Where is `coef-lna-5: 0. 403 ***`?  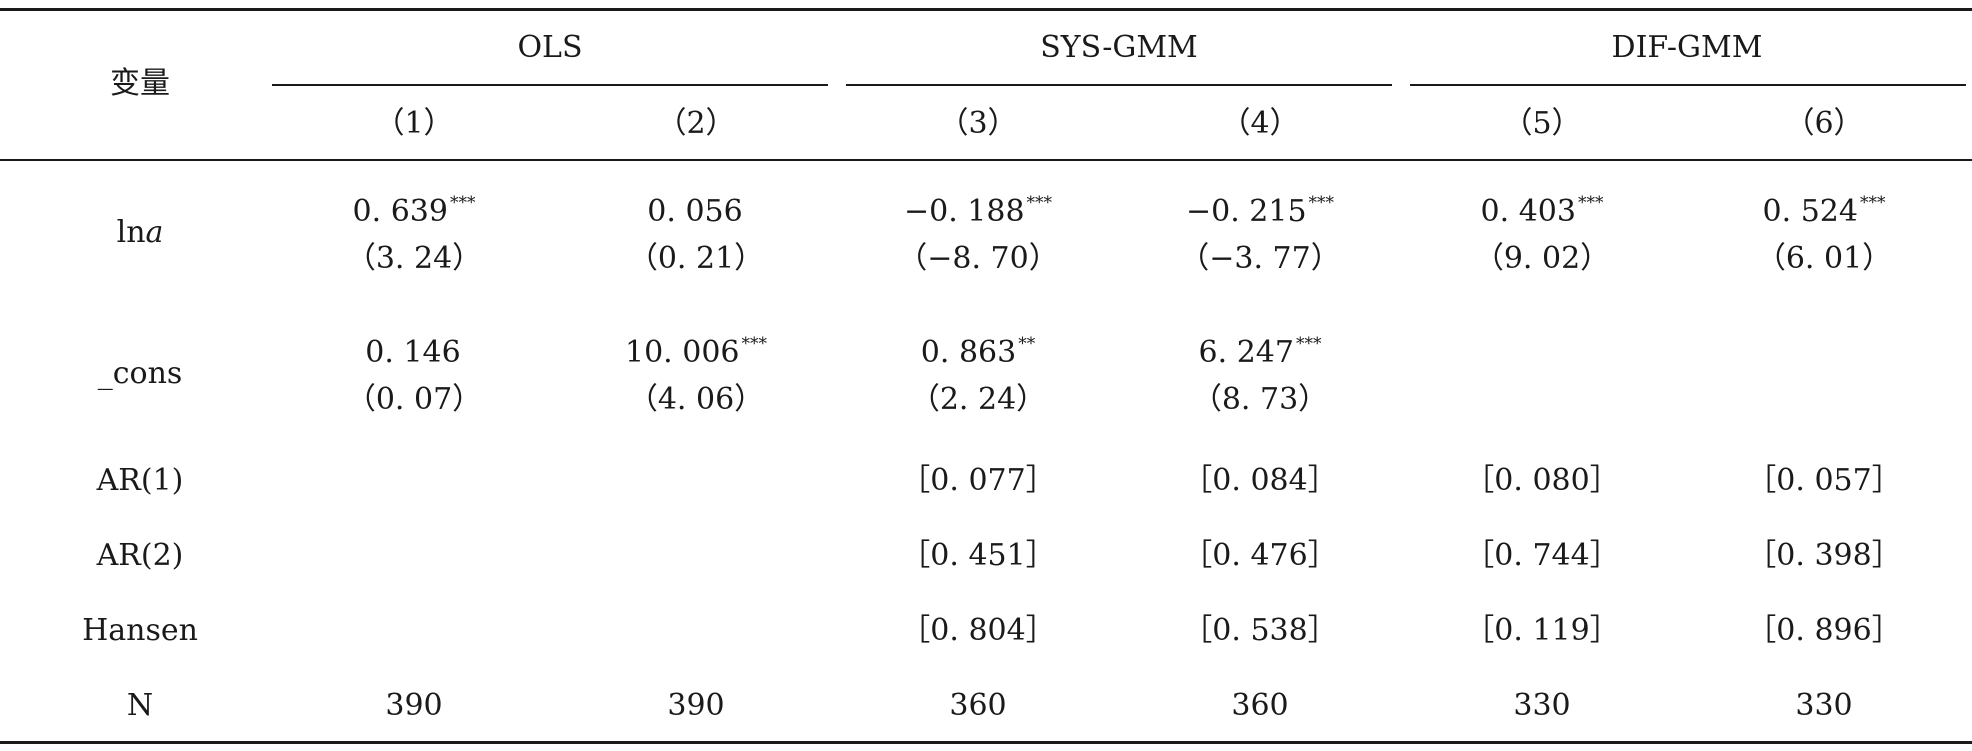
coef-lna-5: 0. 403 *** is located at coordinates (1542, 207).